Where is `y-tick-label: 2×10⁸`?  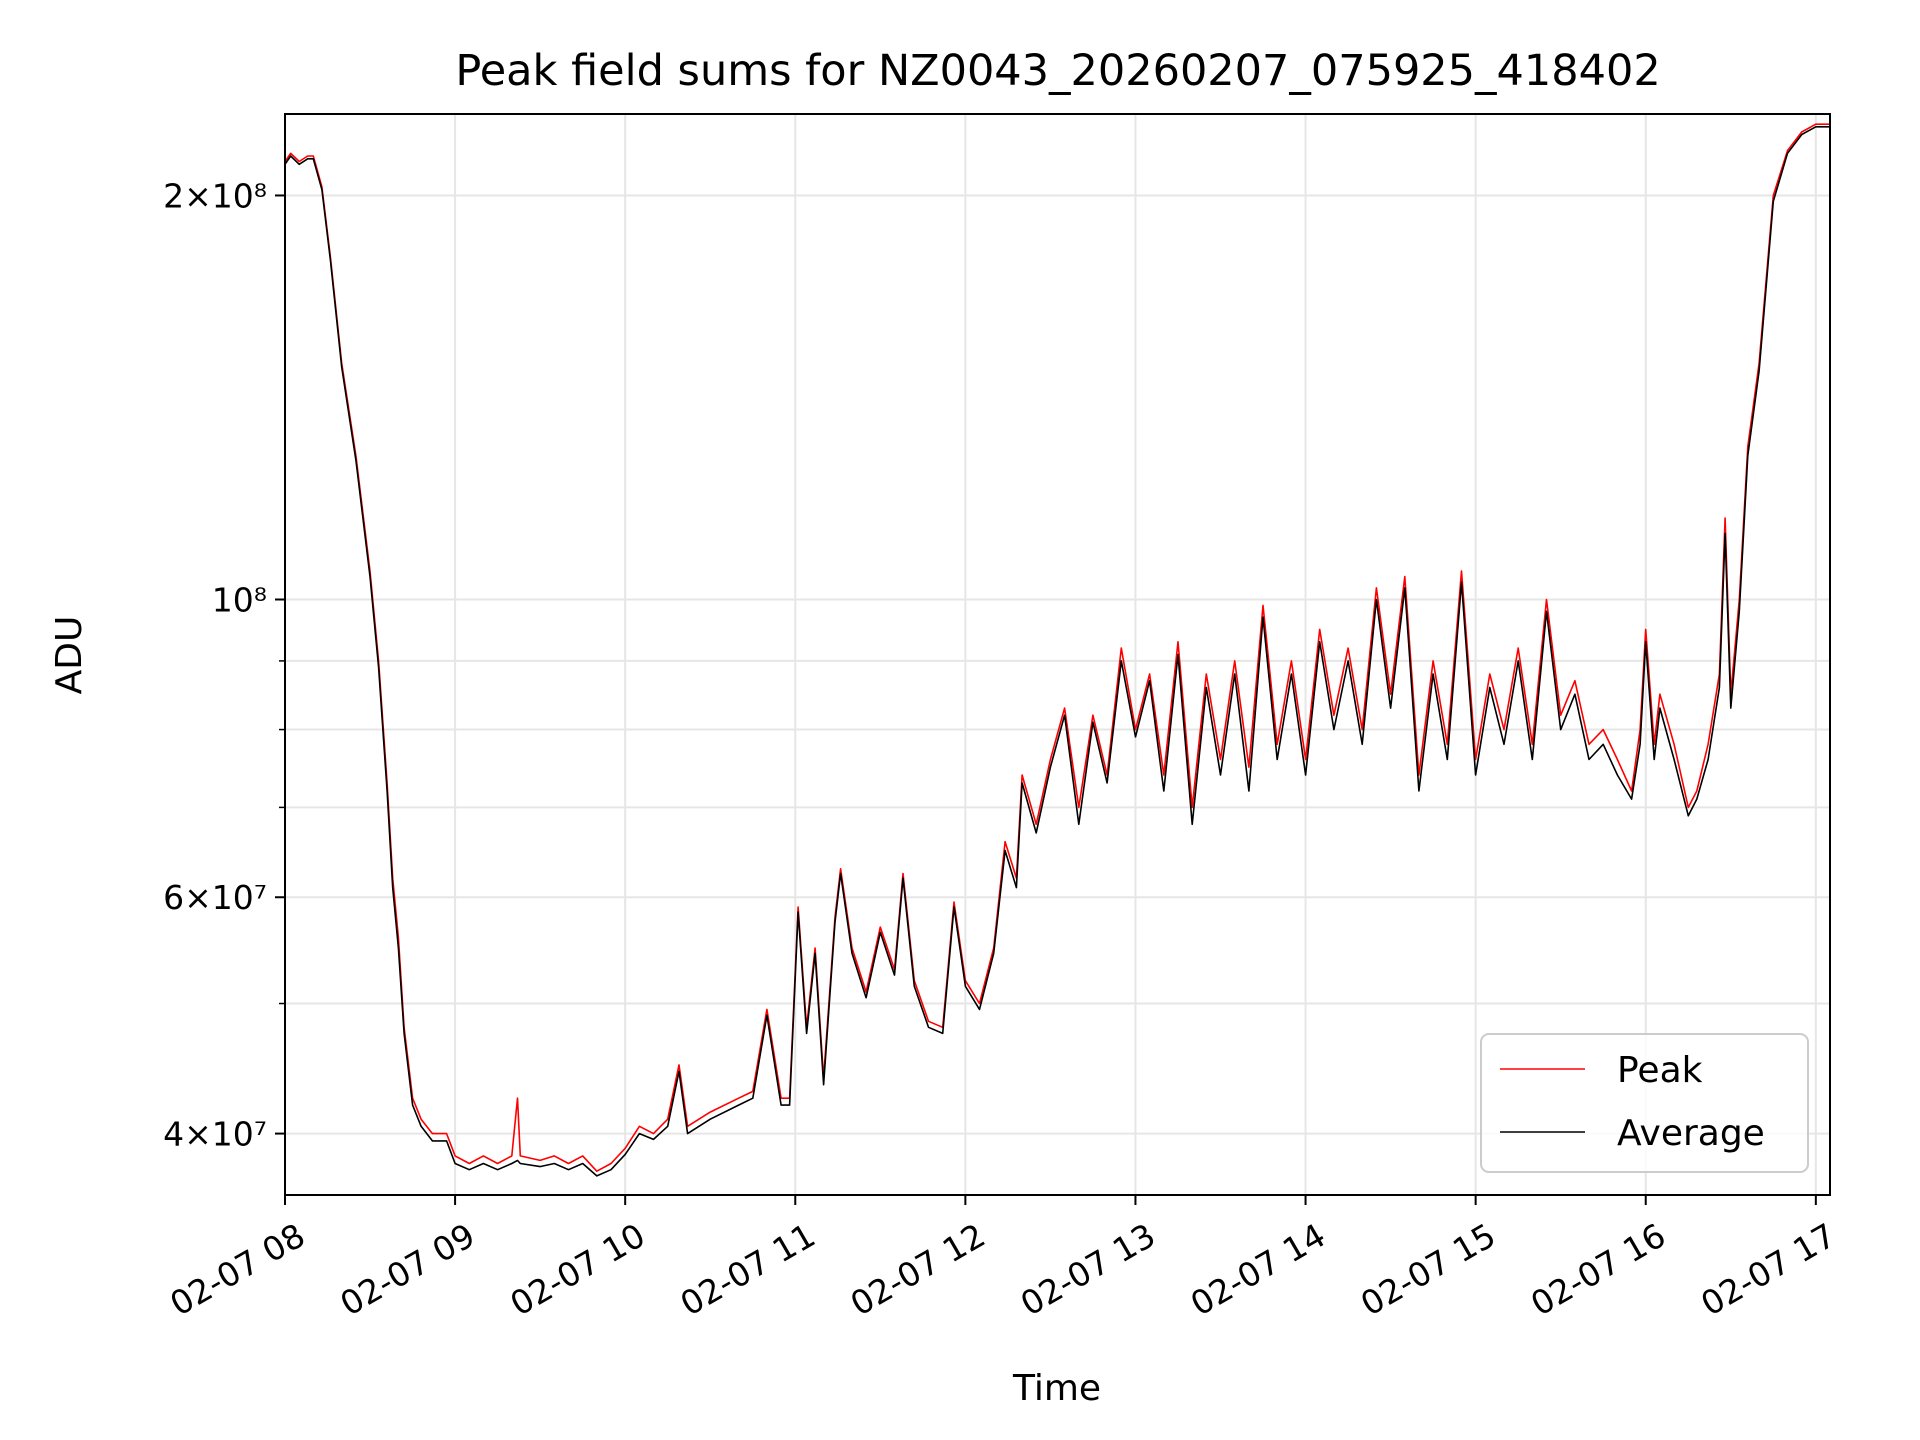
y-tick-label: 2×10⁸ is located at coordinates (215, 195).